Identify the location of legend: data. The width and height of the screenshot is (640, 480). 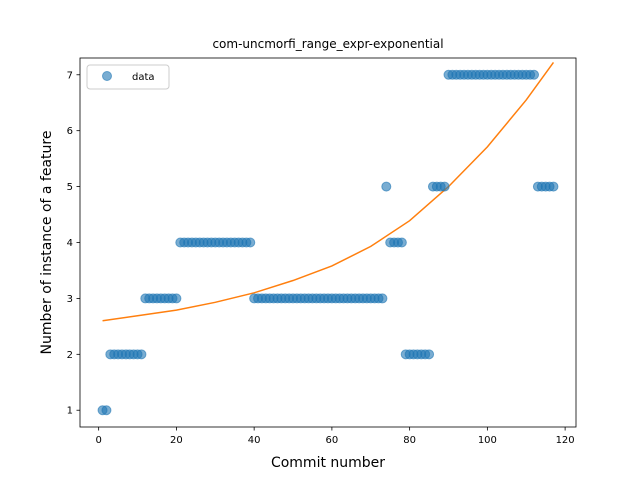
(128, 77).